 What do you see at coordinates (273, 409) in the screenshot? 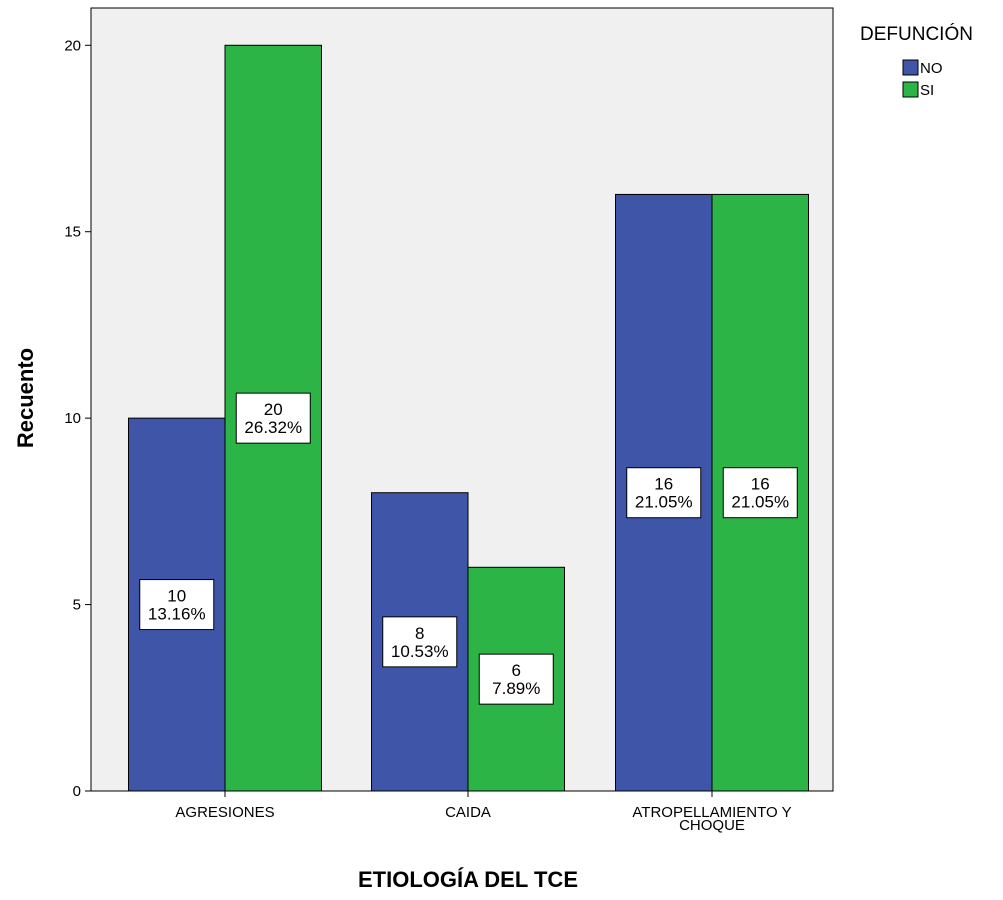
I see `data-label-count: 20` at bounding box center [273, 409].